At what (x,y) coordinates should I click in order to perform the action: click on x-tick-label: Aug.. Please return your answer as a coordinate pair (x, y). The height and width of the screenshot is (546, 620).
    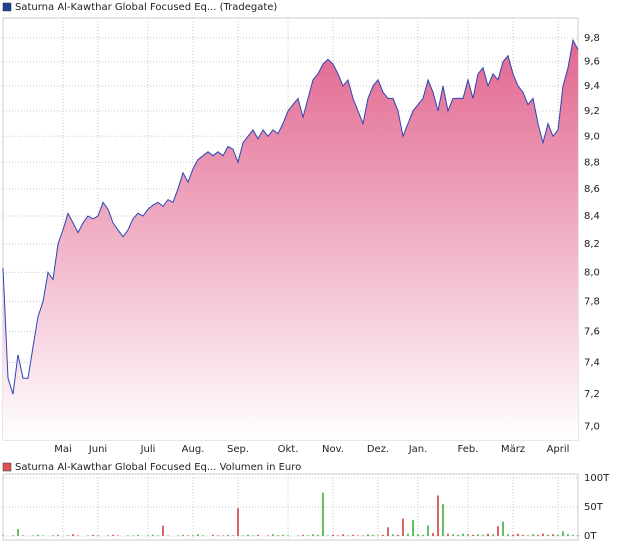
    Looking at the image, I should click on (193, 449).